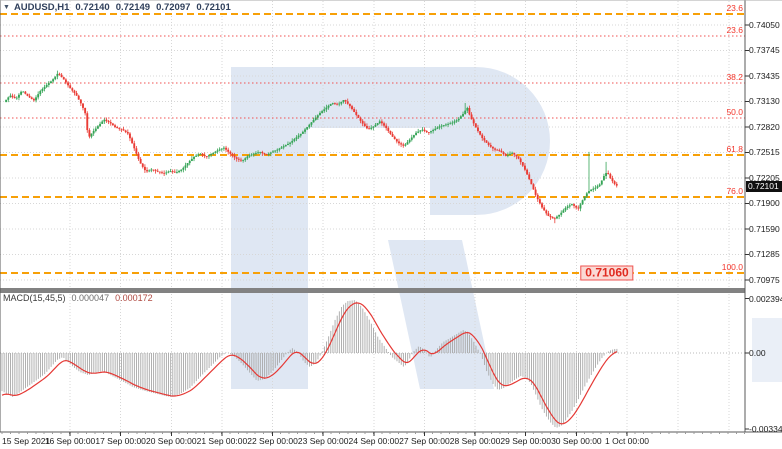  What do you see at coordinates (41, 7) in the screenshot?
I see `symbol-timeframe: AUDUSD,H1` at bounding box center [41, 7].